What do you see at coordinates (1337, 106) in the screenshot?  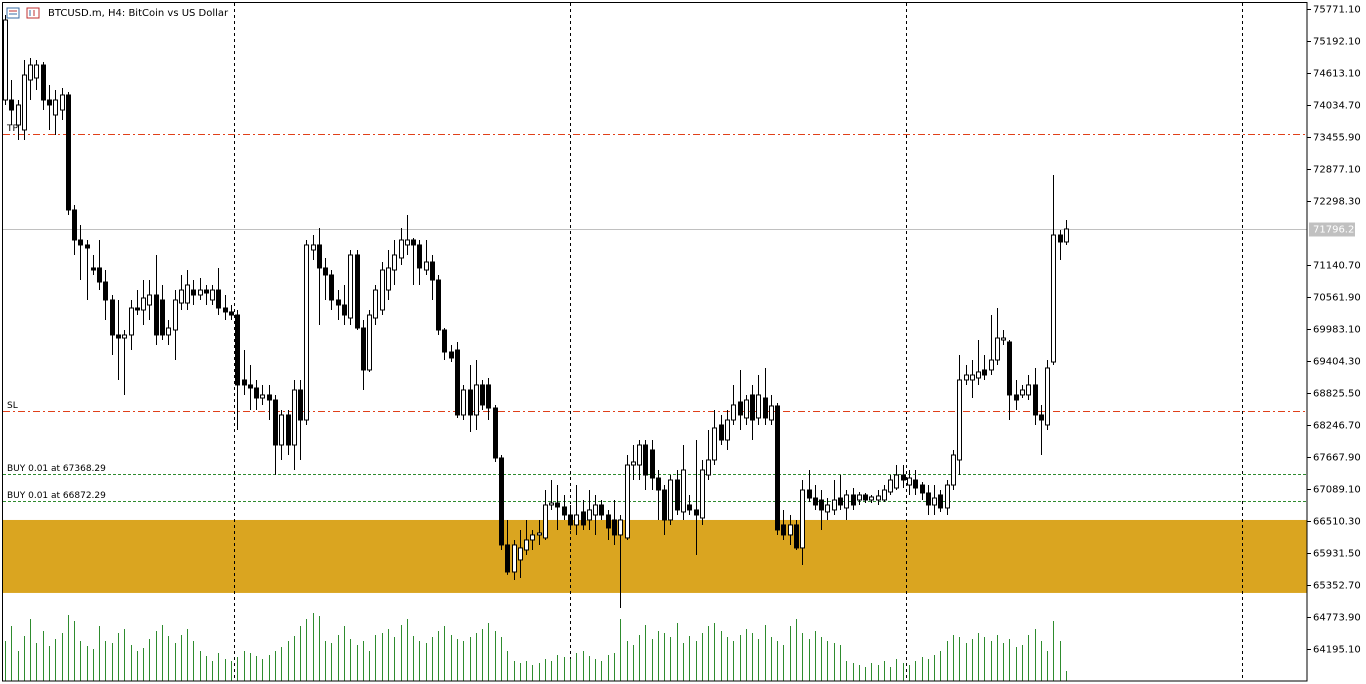 I see `y-tick-label: 74034.70` at bounding box center [1337, 106].